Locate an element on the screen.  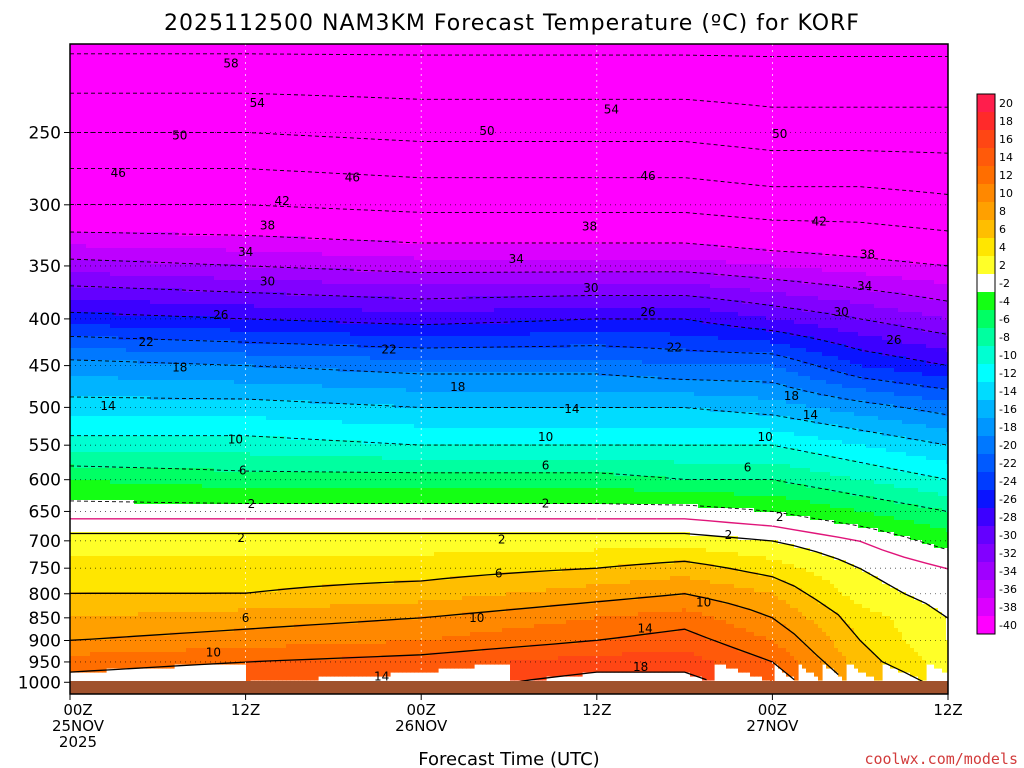
x-tick-label: 25NOV is located at coordinates (78, 726).